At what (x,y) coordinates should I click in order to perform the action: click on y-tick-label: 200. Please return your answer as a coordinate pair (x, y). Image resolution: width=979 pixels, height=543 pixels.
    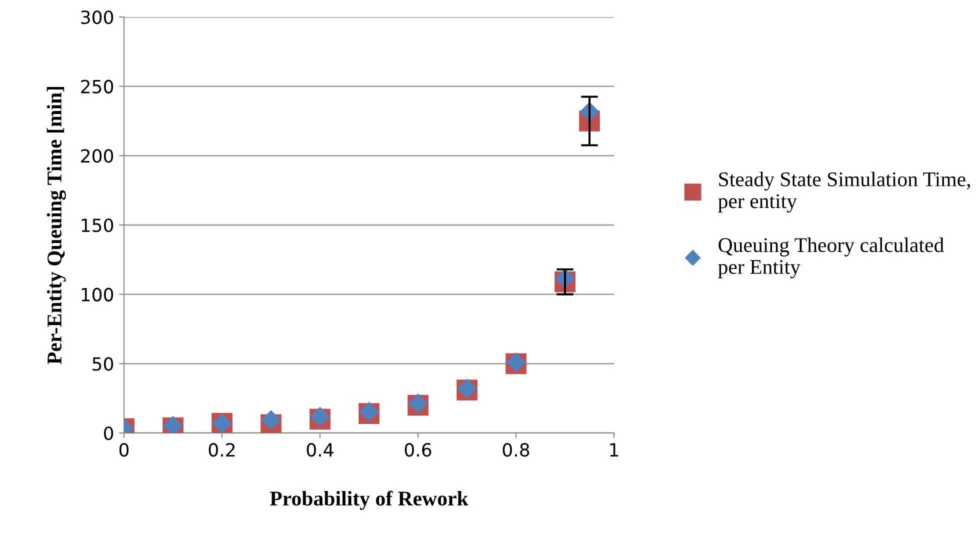
    Looking at the image, I should click on (97, 156).